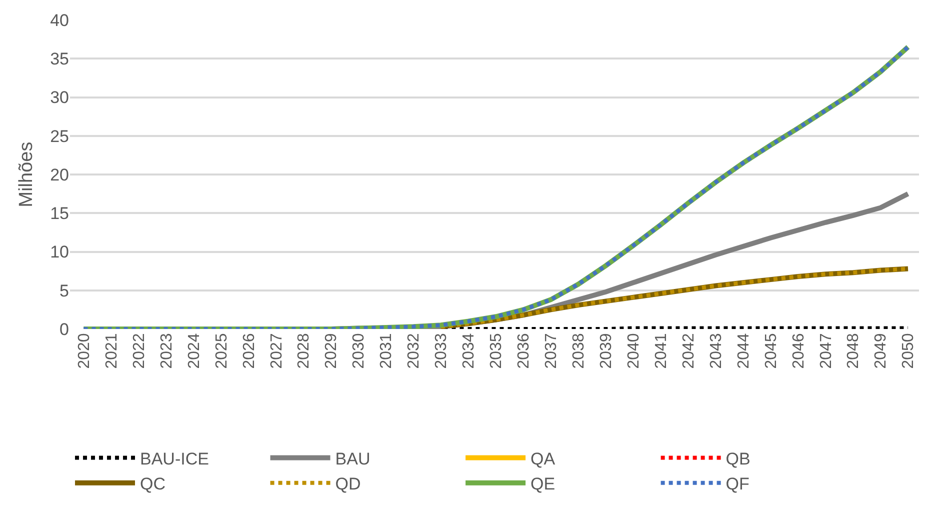 Image resolution: width=931 pixels, height=513 pixels. Describe the element at coordinates (441, 351) in the screenshot. I see `x-tick-label: 2033` at that location.